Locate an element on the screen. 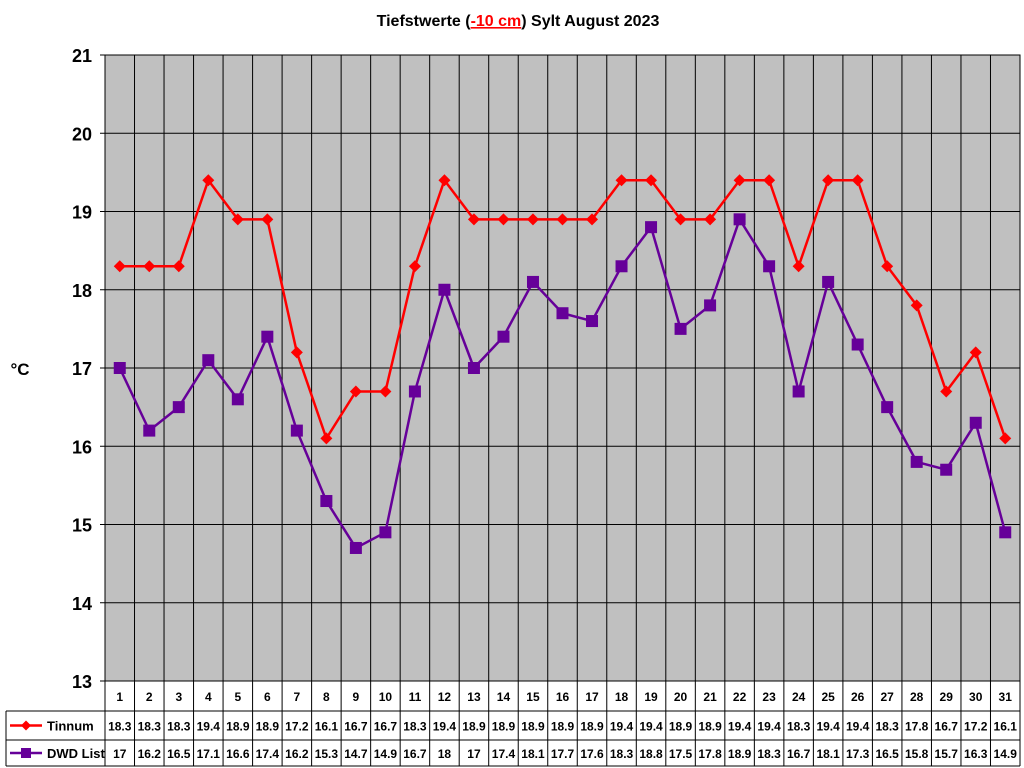  x-tick-label: 28 is located at coordinates (917, 697).